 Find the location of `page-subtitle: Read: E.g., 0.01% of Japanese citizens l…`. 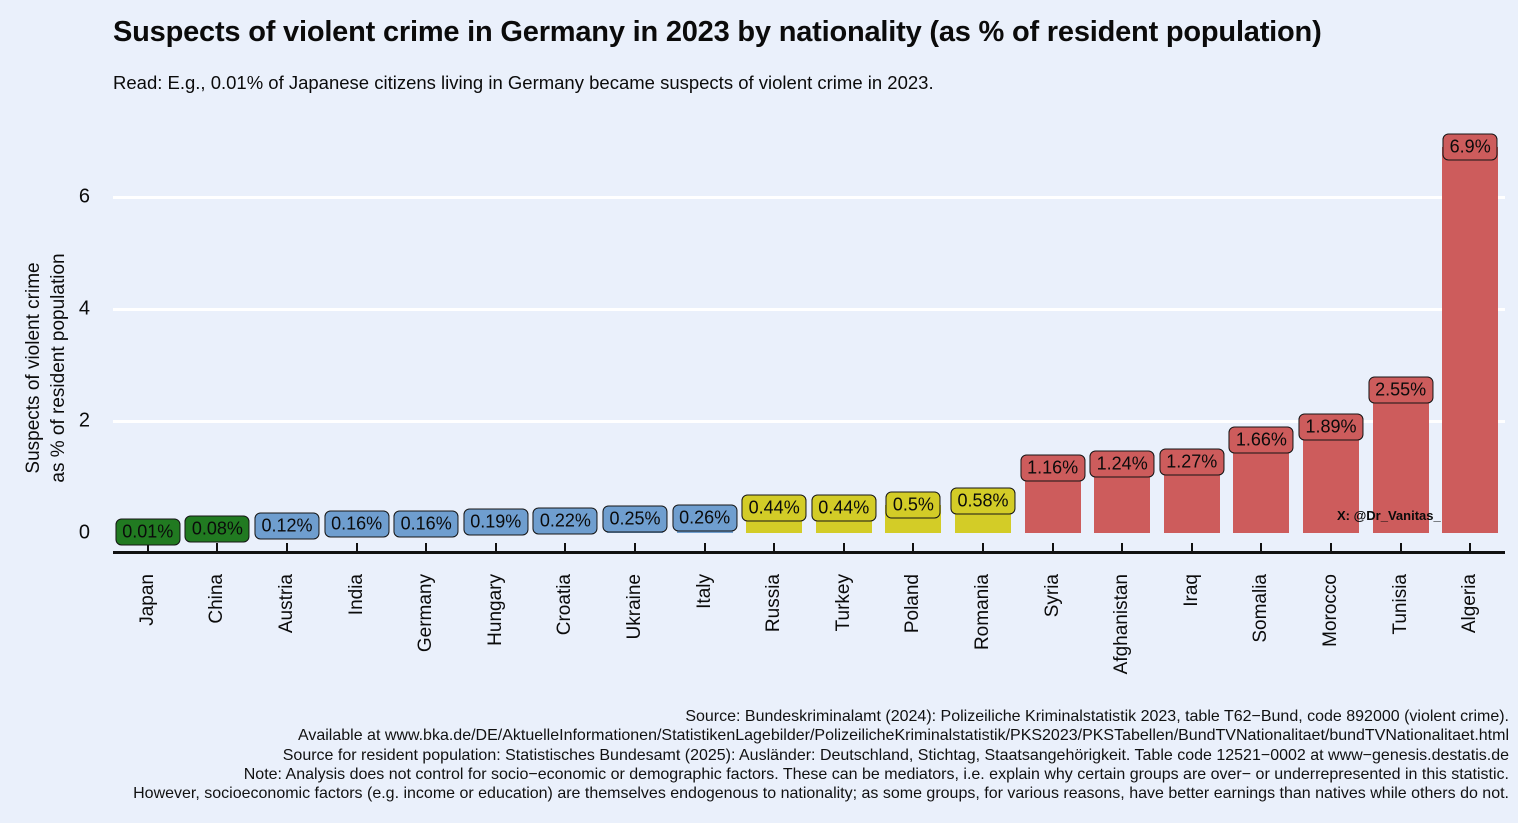

page-subtitle: Read: E.g., 0.01% of Japanese citizens l… is located at coordinates (523, 82).